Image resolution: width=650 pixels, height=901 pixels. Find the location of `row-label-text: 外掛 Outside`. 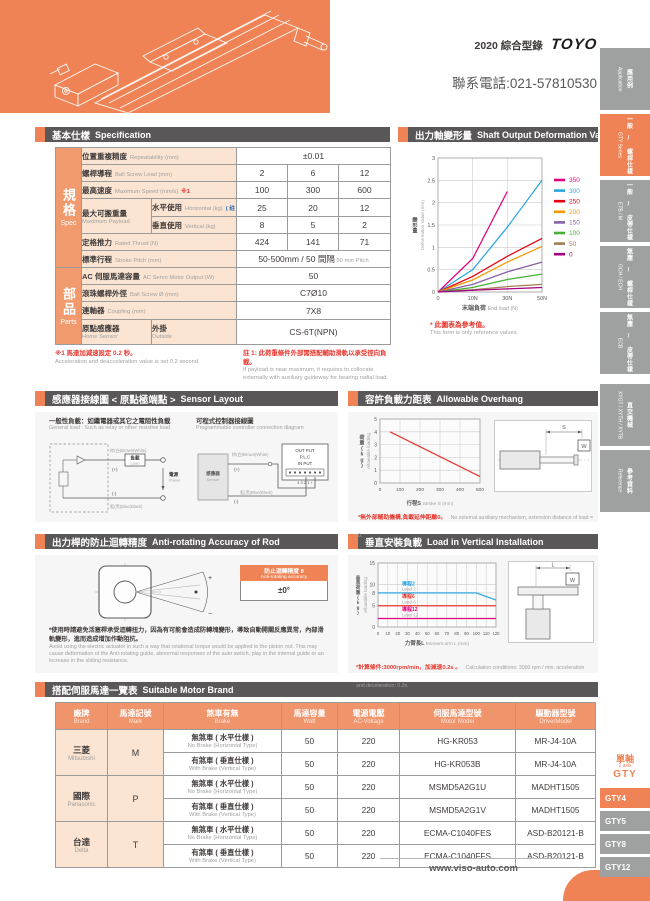

row-label-text: 外掛 Outside is located at coordinates (194, 332).